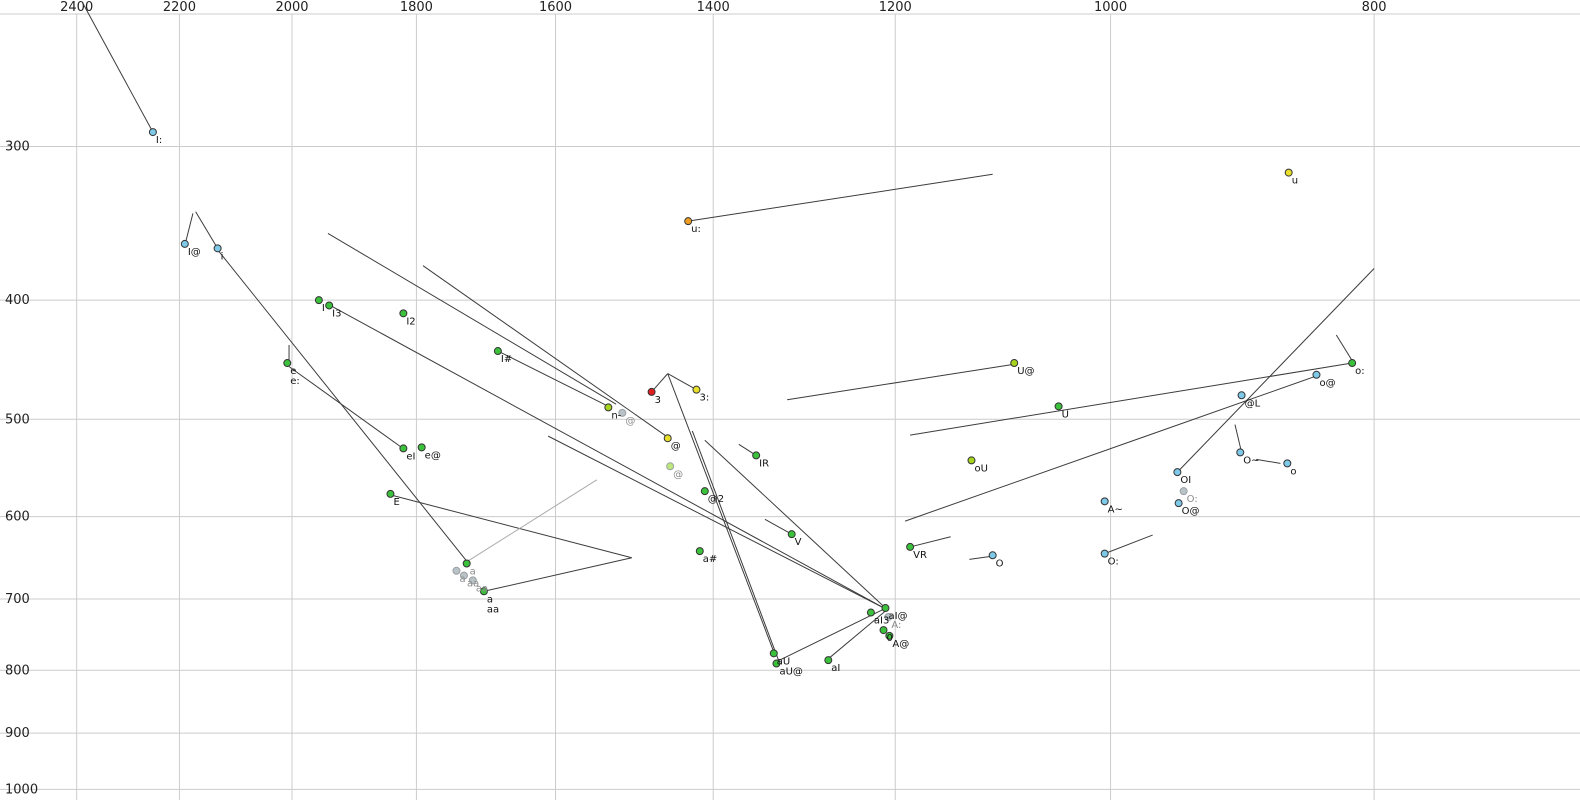  I want to click on vowel-label: u:, so click(696, 229).